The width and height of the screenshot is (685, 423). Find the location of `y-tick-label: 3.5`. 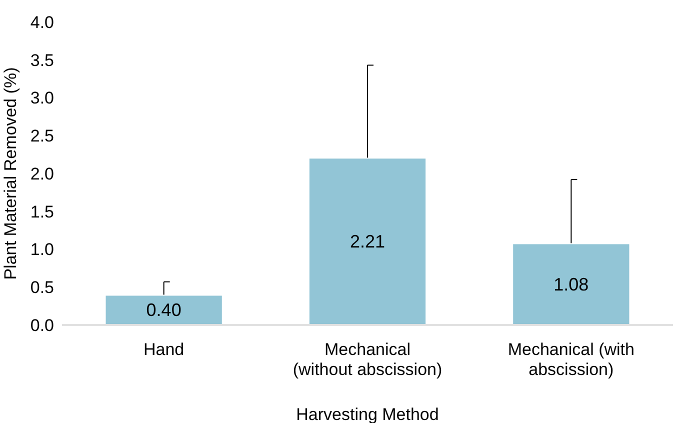

y-tick-label: 3.5 is located at coordinates (42, 60).